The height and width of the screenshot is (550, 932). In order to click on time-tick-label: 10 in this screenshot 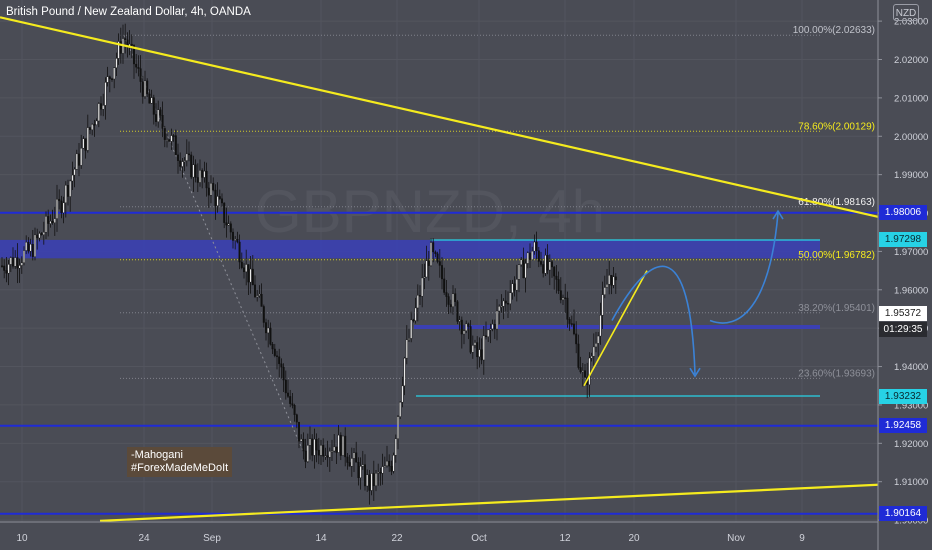, I will do `click(22, 538)`.